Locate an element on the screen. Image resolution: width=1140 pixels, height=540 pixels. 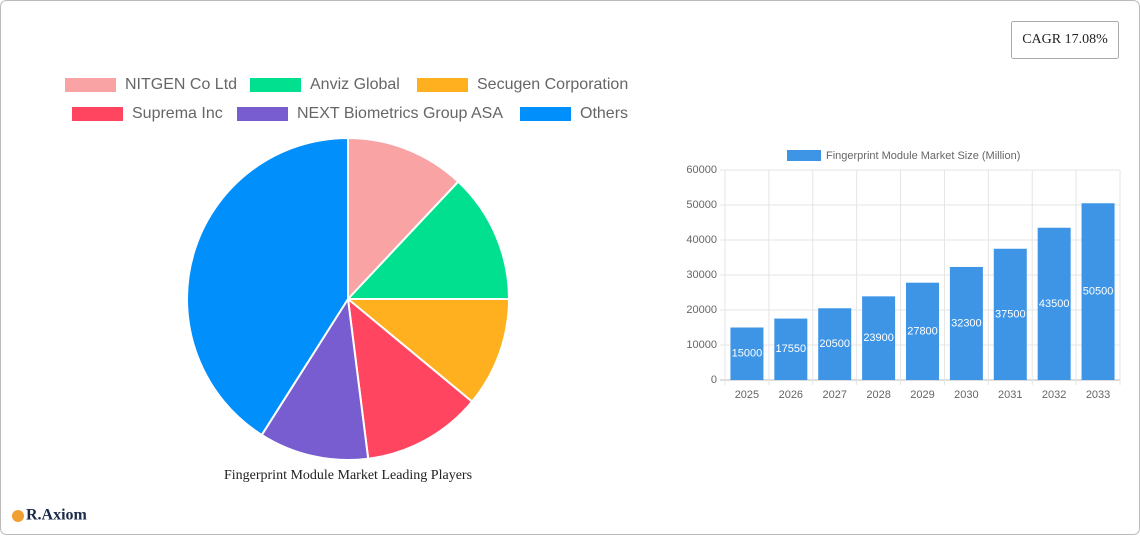
data-label: 37500 is located at coordinates (1010, 314).